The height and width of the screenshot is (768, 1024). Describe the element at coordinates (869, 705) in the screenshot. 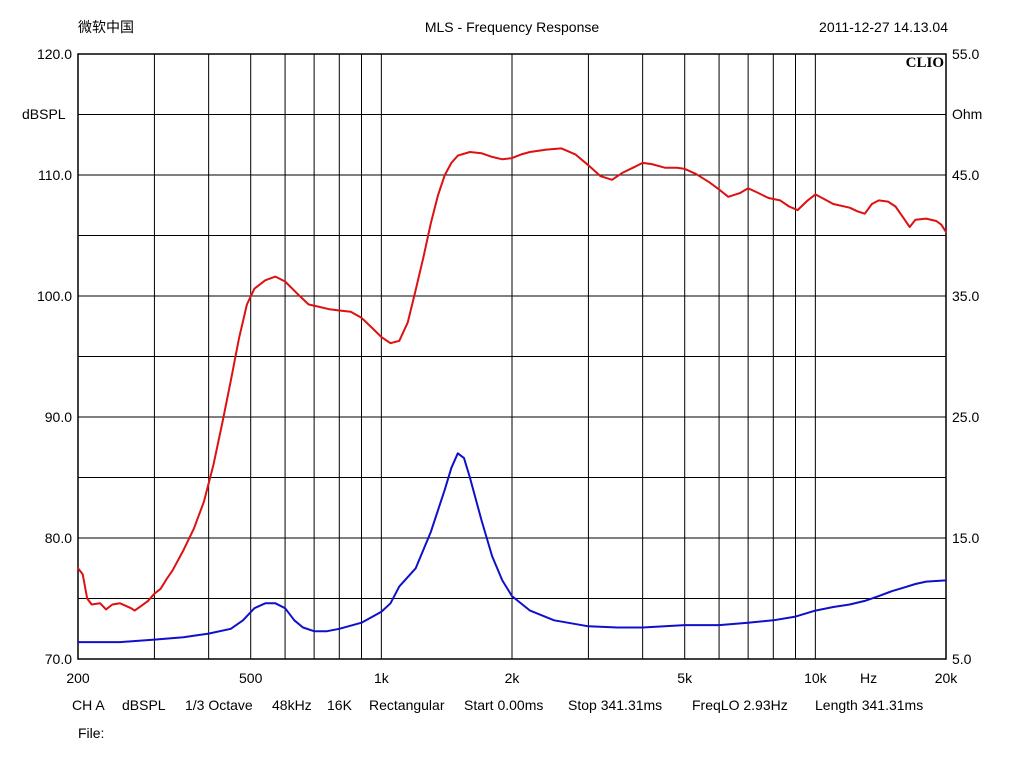

I see `footer-length: Length 341.31ms` at that location.